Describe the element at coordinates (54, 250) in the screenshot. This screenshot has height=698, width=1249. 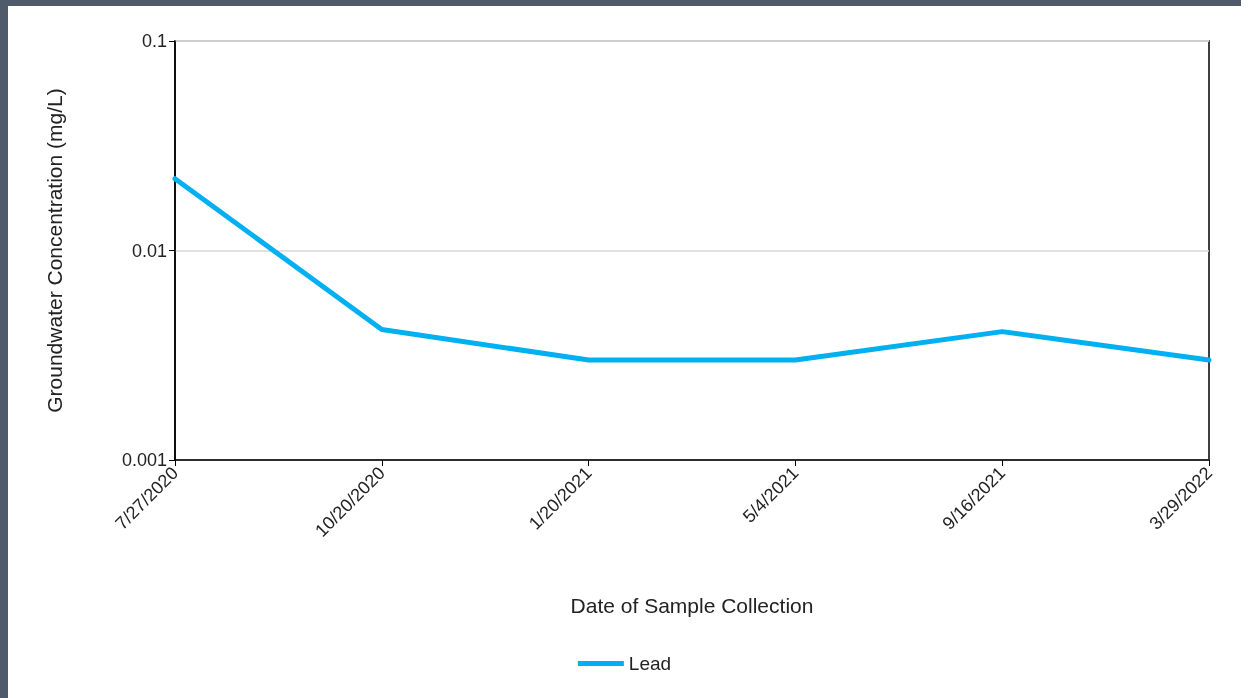
I see `y-axis-title: Groundwater Concentration (mg/L)` at that location.